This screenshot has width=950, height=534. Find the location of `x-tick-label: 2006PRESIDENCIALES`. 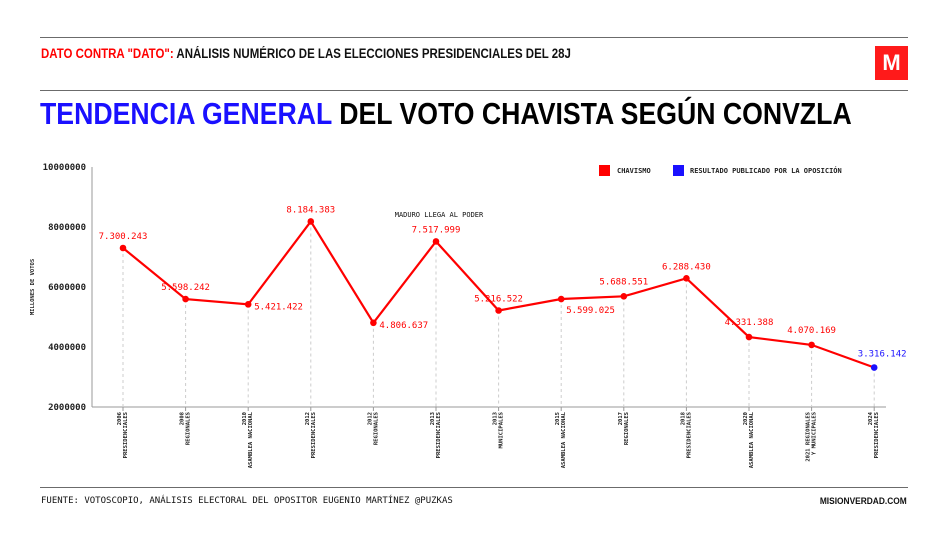

x-tick-label: 2006PRESIDENCIALES is located at coordinates (123, 434).